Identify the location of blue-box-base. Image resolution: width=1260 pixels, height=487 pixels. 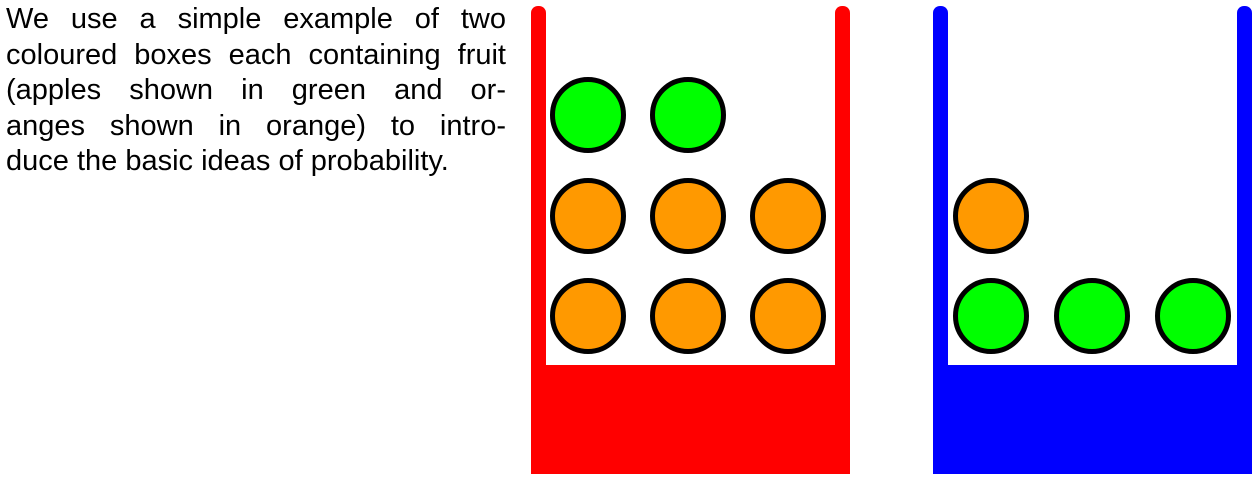
(1092, 419).